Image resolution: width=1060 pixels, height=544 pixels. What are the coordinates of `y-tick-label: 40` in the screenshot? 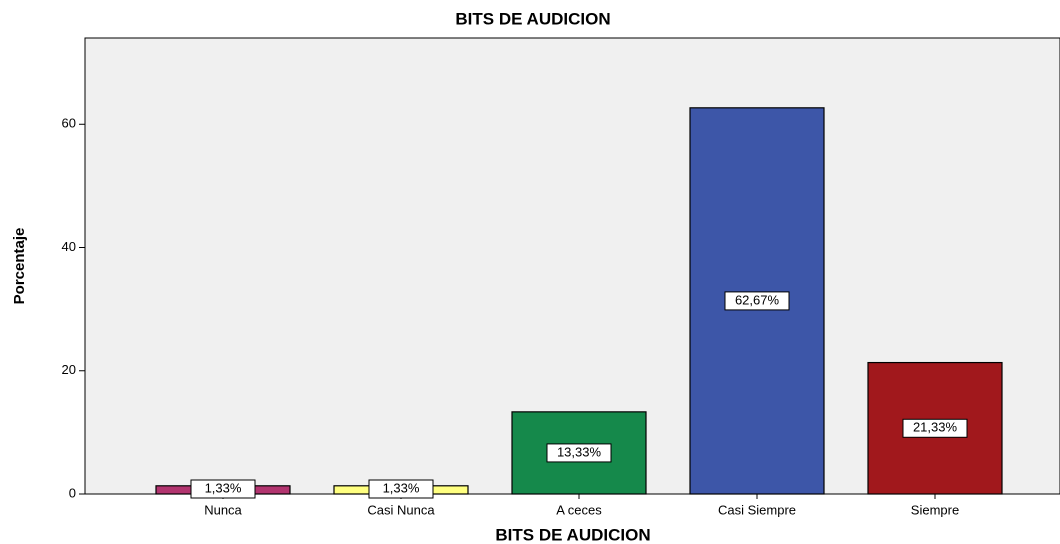 It's located at (69, 246).